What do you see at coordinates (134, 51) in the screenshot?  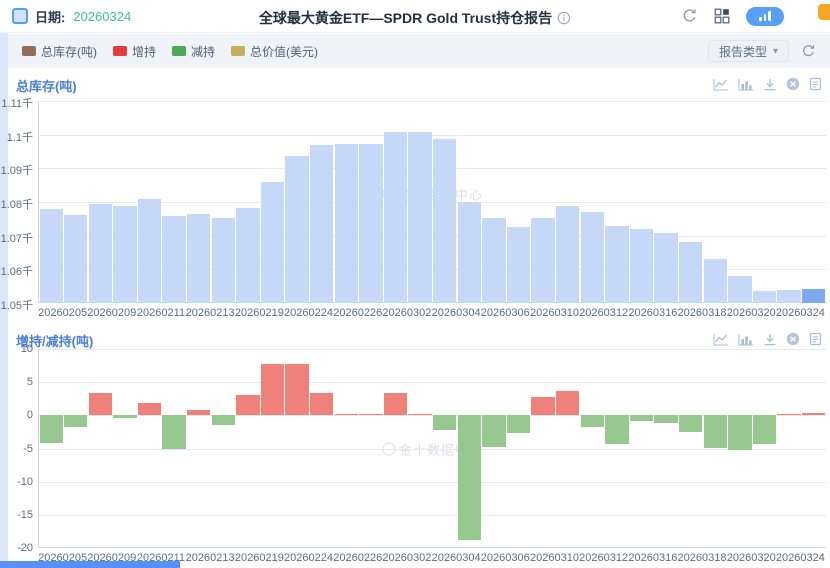 I see `legend-item-increase: 增持` at bounding box center [134, 51].